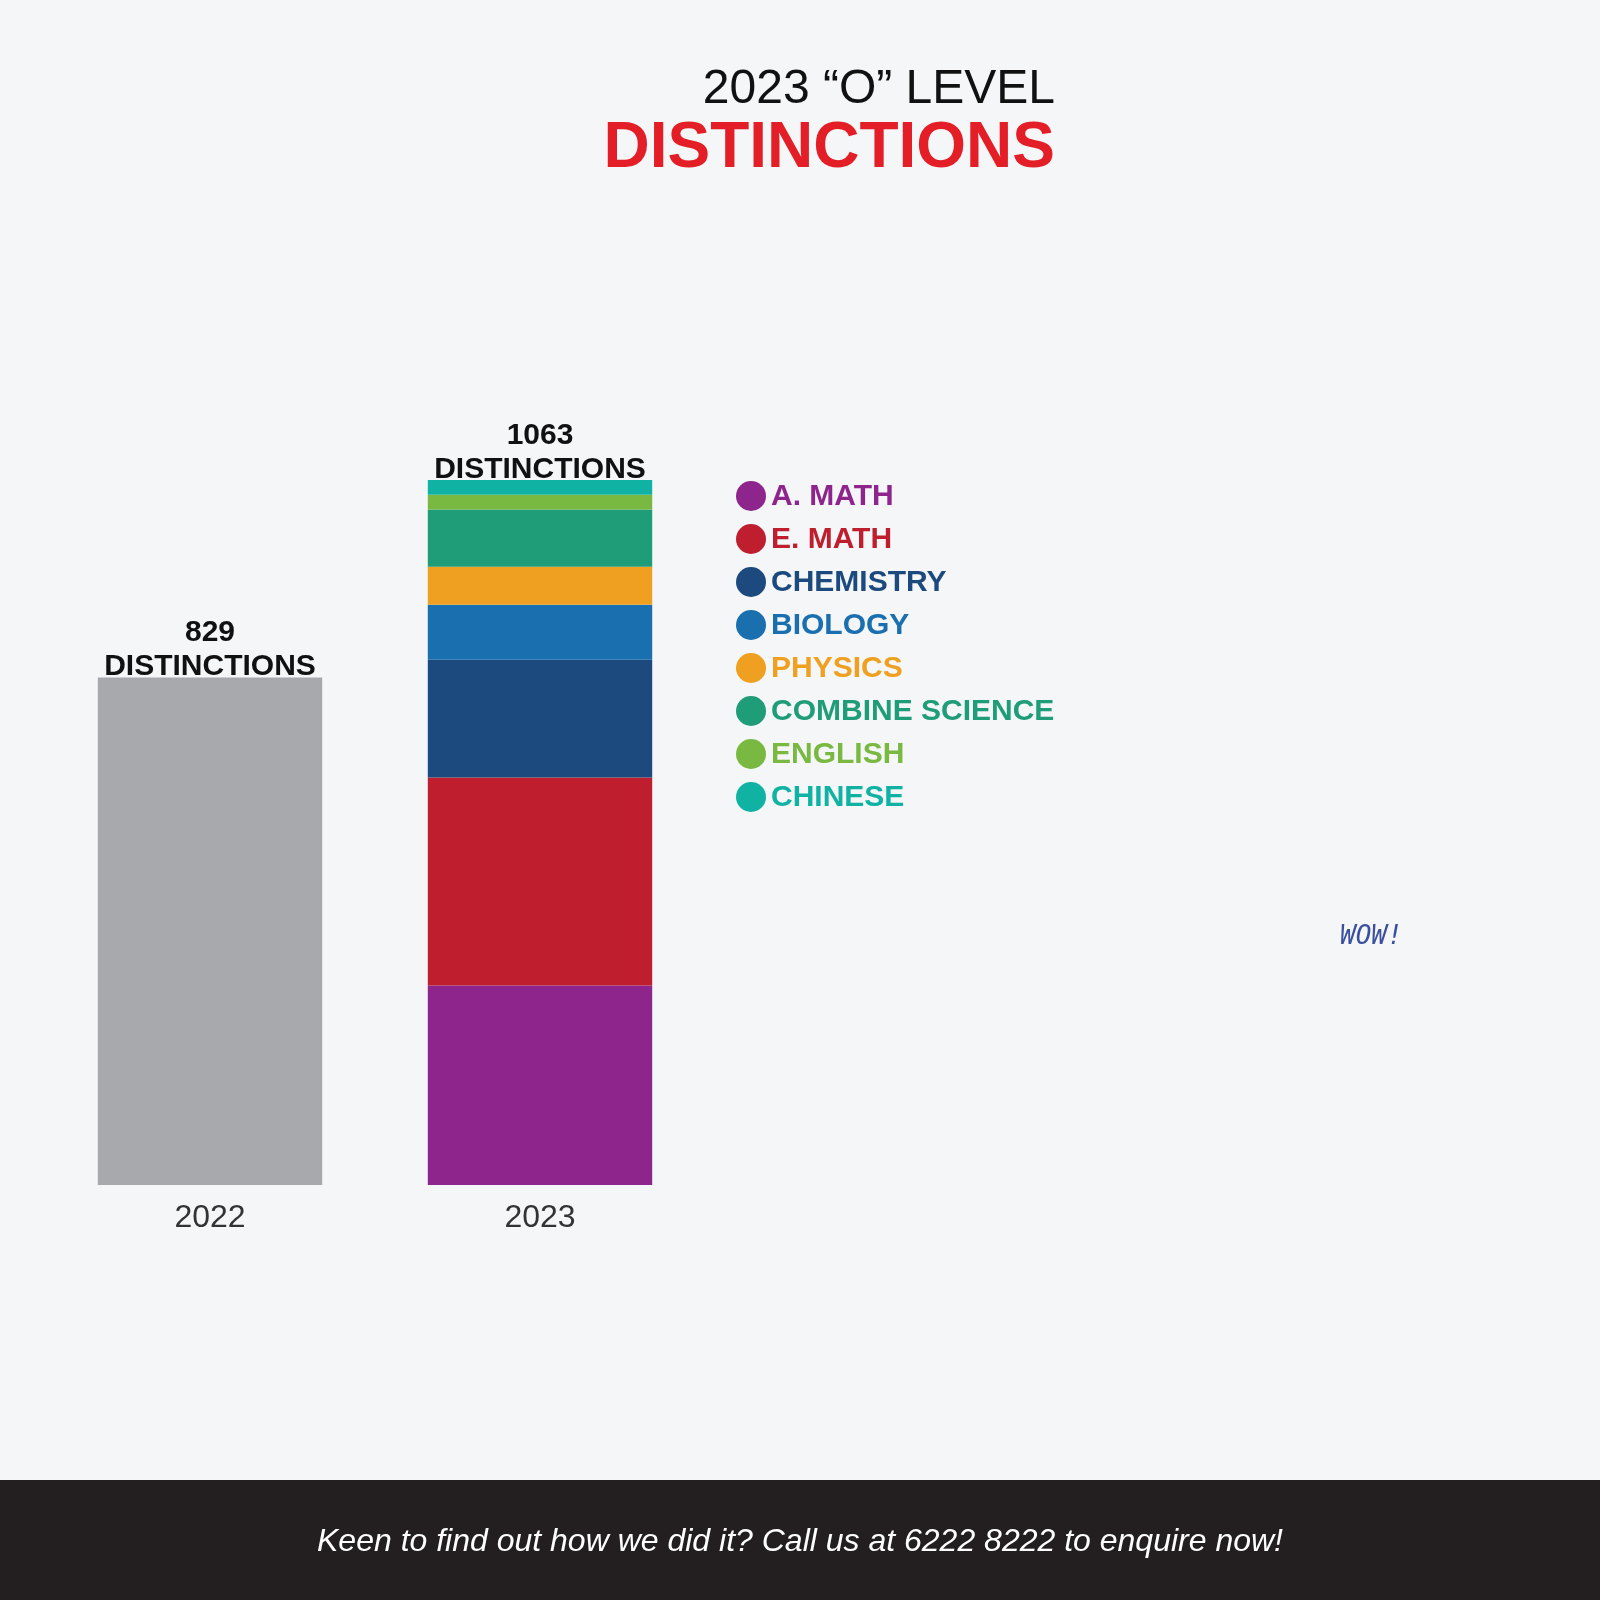  Describe the element at coordinates (1371, 935) in the screenshot. I see `text: WOW!` at that location.